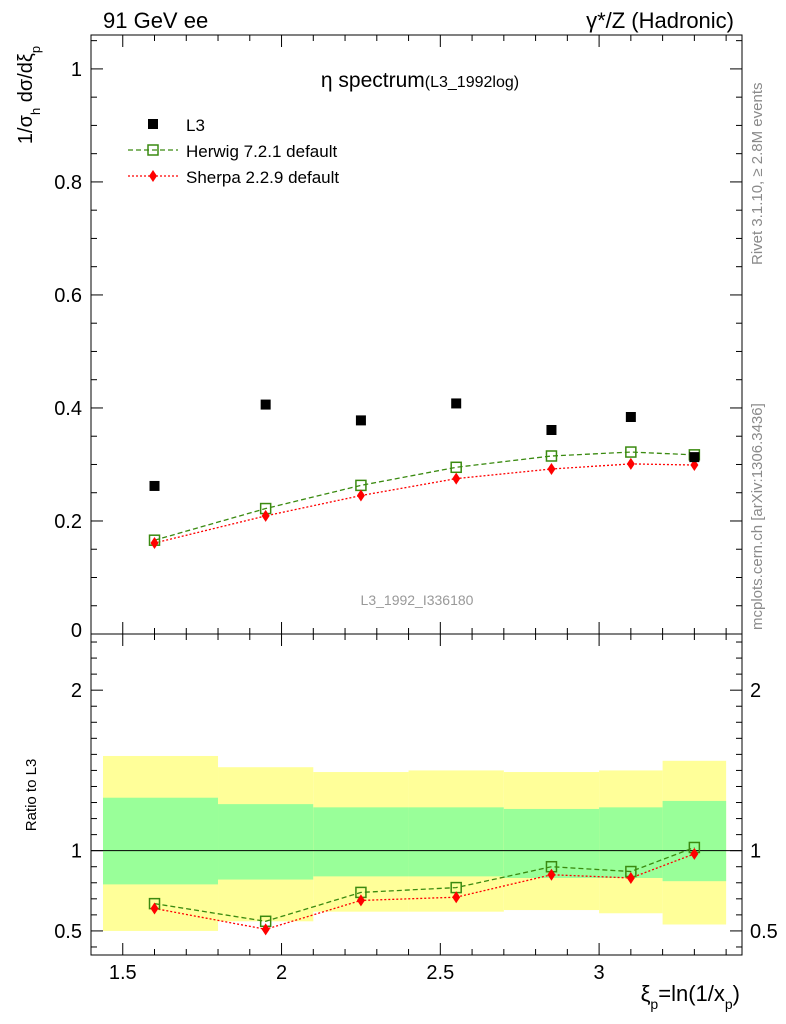 Image resolution: width=786 pixels, height=1024 pixels. Describe the element at coordinates (153, 124) in the screenshot. I see `legend-l3-marker` at that location.